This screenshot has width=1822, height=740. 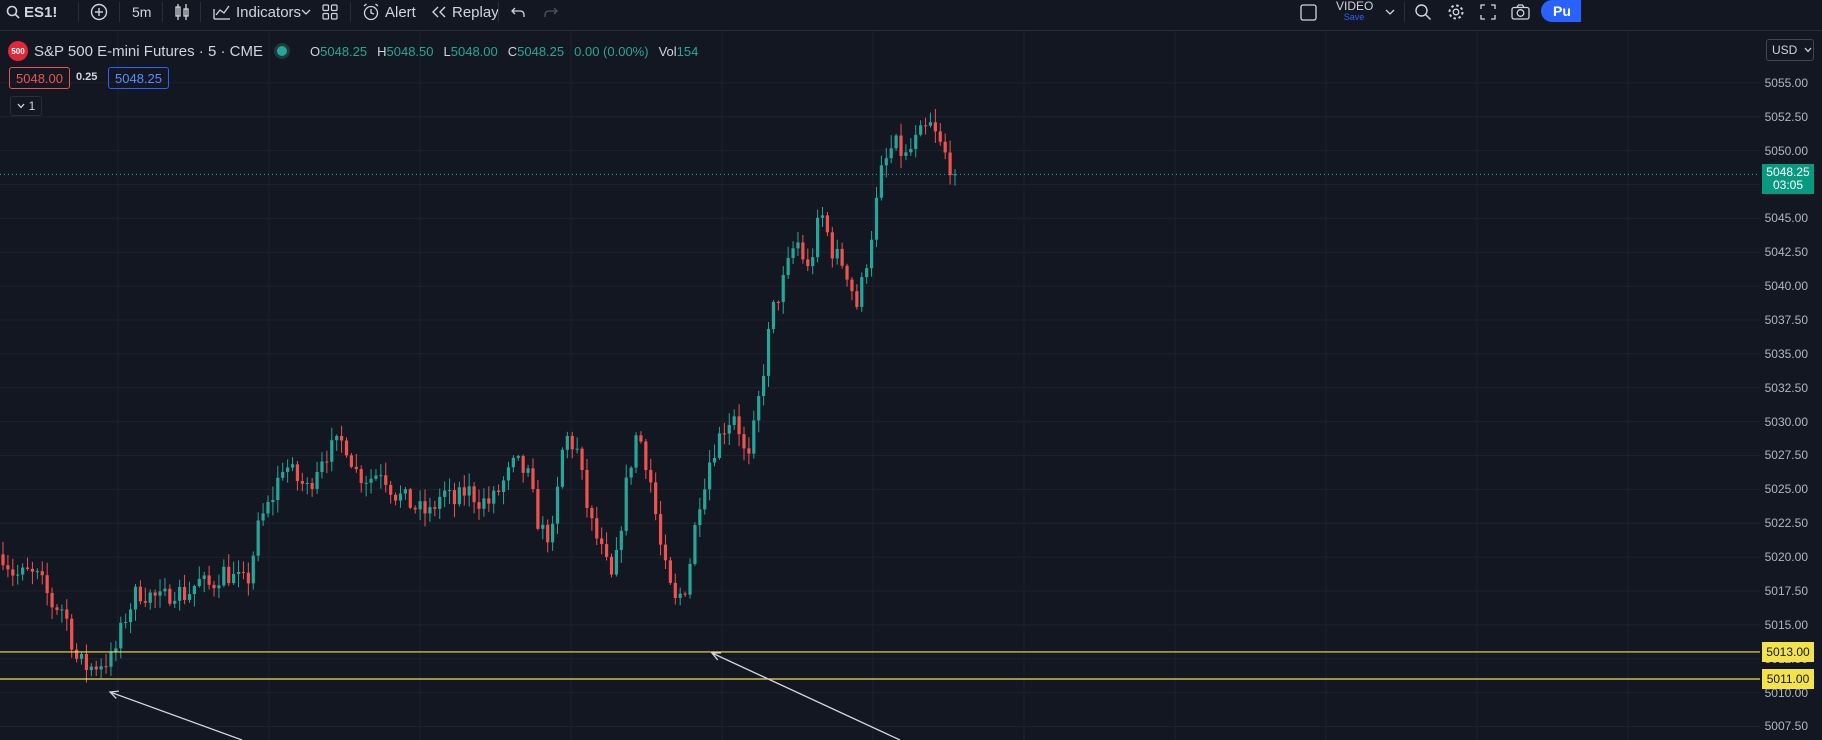 I want to click on price-tick-label: 5052.50, so click(x=1786, y=116).